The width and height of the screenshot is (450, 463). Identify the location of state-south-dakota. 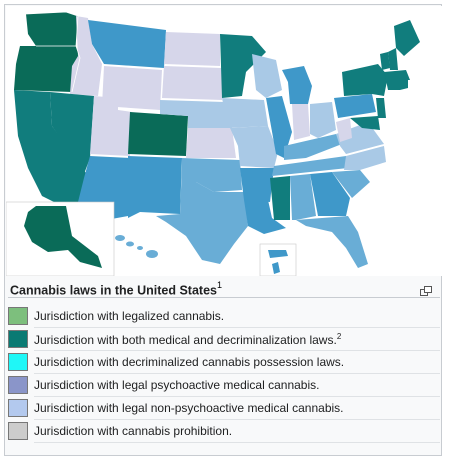
(192, 83).